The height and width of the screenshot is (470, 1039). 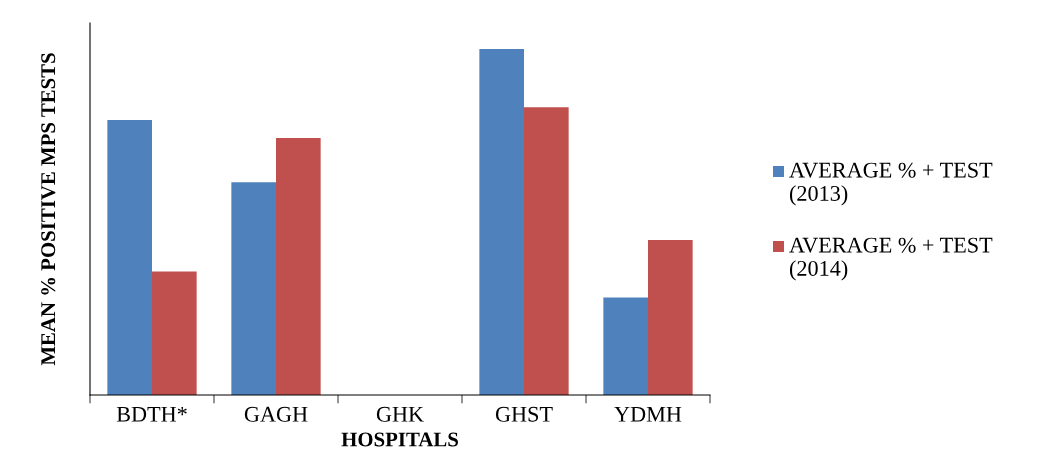 I want to click on x-tick-label: YDMH, so click(x=648, y=414).